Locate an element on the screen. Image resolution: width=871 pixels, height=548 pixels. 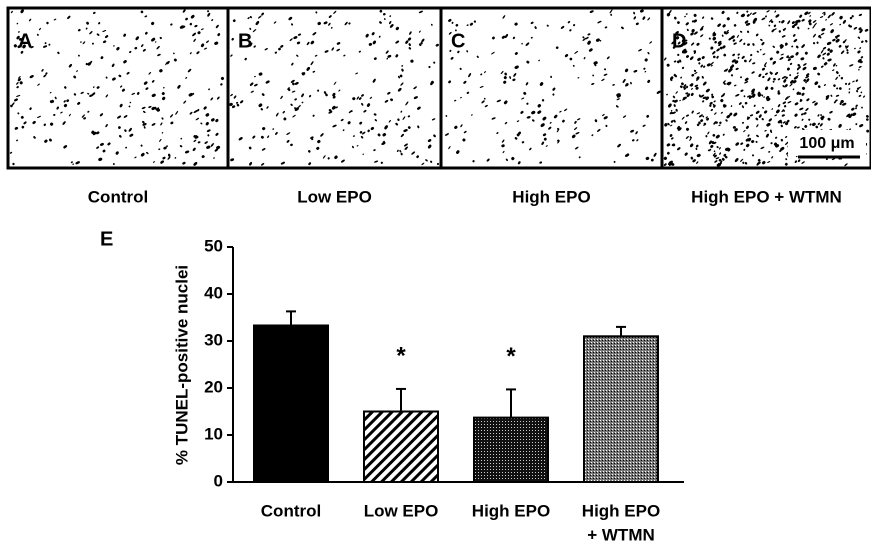
y-axis-label: % TUNEL-positive nuclei is located at coordinates (181, 365).